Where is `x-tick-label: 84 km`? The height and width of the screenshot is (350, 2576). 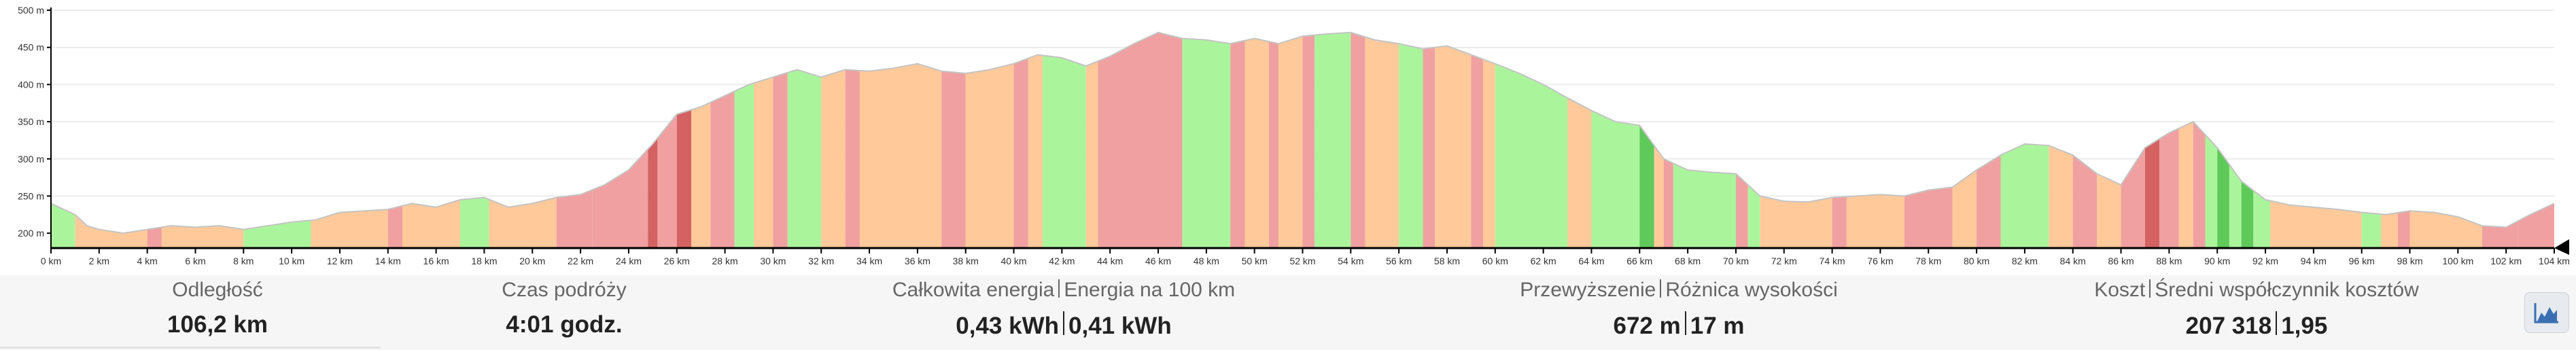
x-tick-label: 84 km is located at coordinates (2073, 261).